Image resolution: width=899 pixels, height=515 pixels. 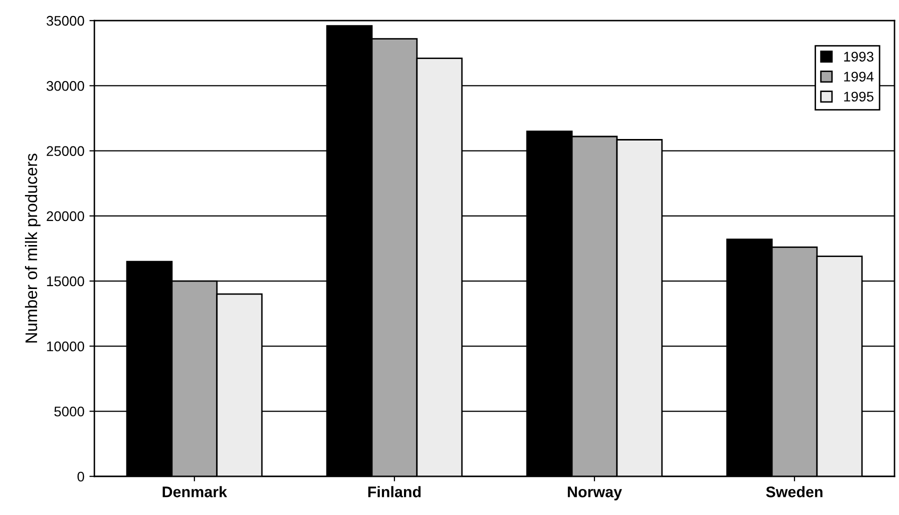 What do you see at coordinates (195, 492) in the screenshot?
I see `x-tick-label: Denmark` at bounding box center [195, 492].